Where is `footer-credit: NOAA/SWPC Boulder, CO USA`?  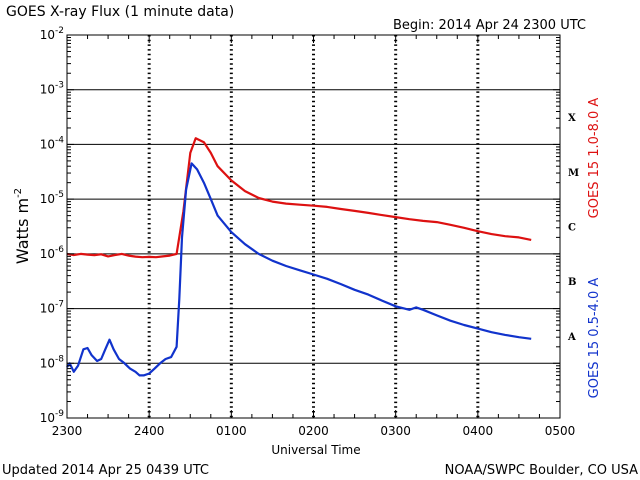
footer-credit: NOAA/SWPC Boulder, CO USA is located at coordinates (541, 470).